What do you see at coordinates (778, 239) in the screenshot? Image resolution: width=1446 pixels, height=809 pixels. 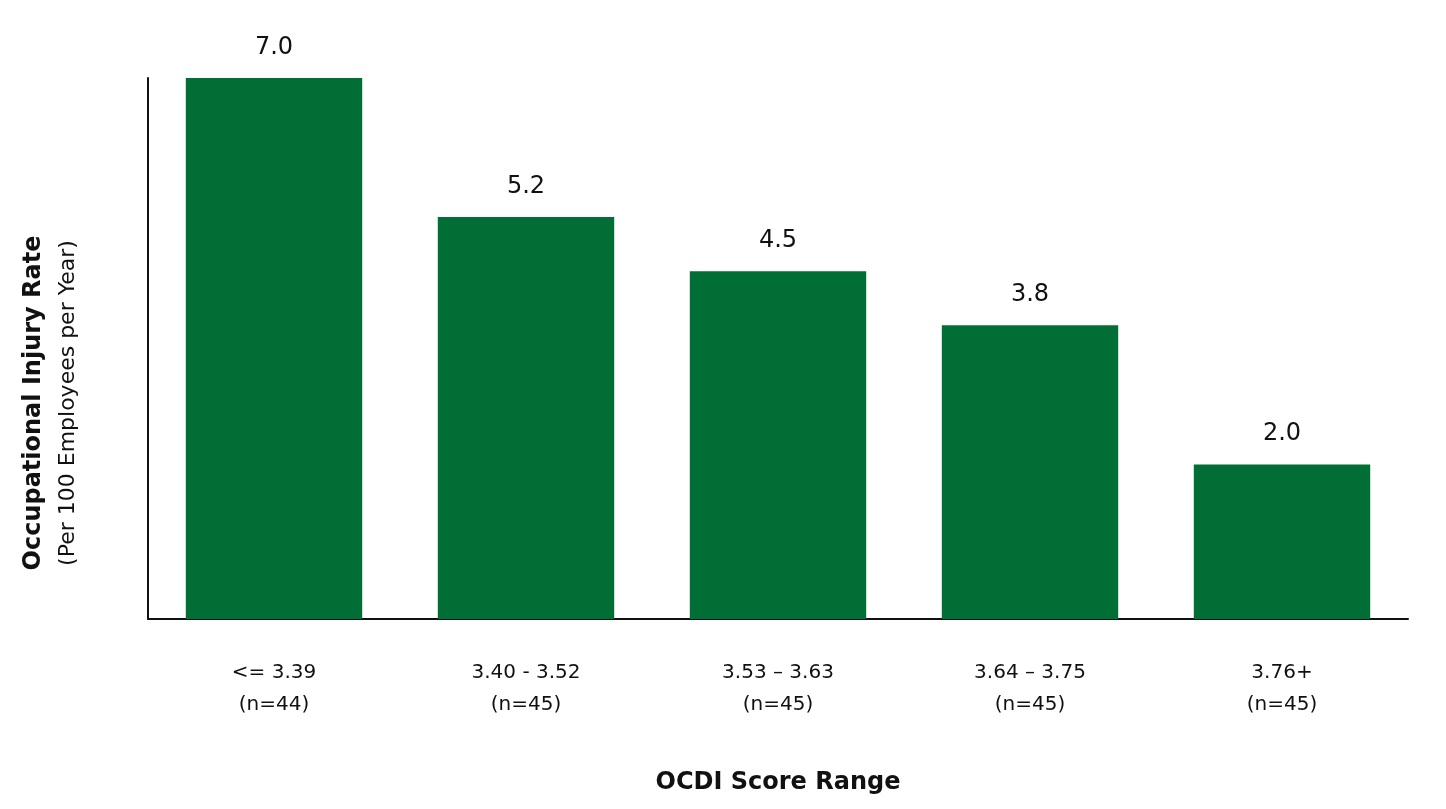 I see `data-label: 4.5` at bounding box center [778, 239].